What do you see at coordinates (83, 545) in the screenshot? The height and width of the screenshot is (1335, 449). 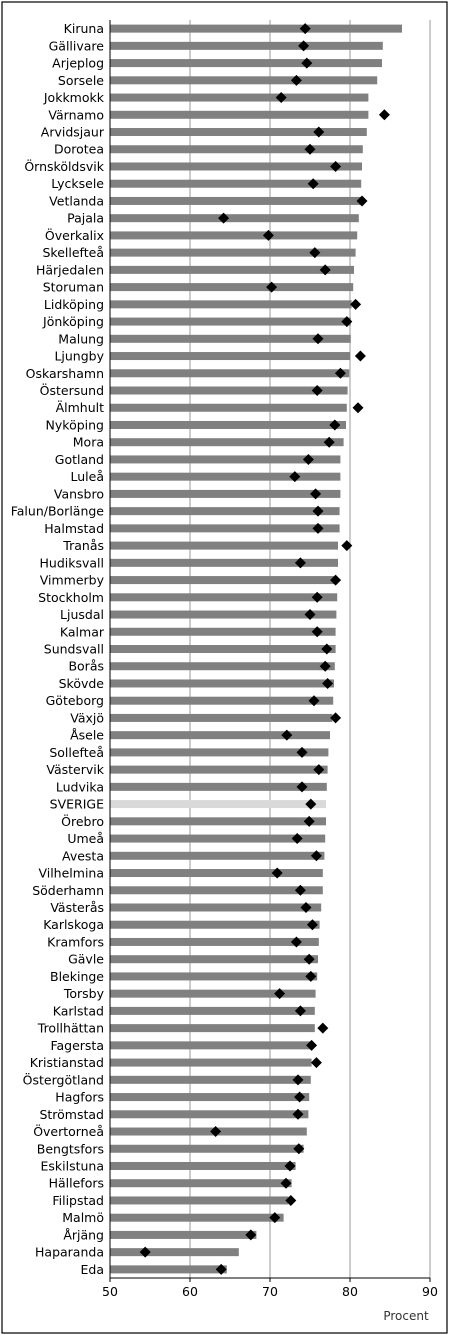 I see `category-label: Tranås` at bounding box center [83, 545].